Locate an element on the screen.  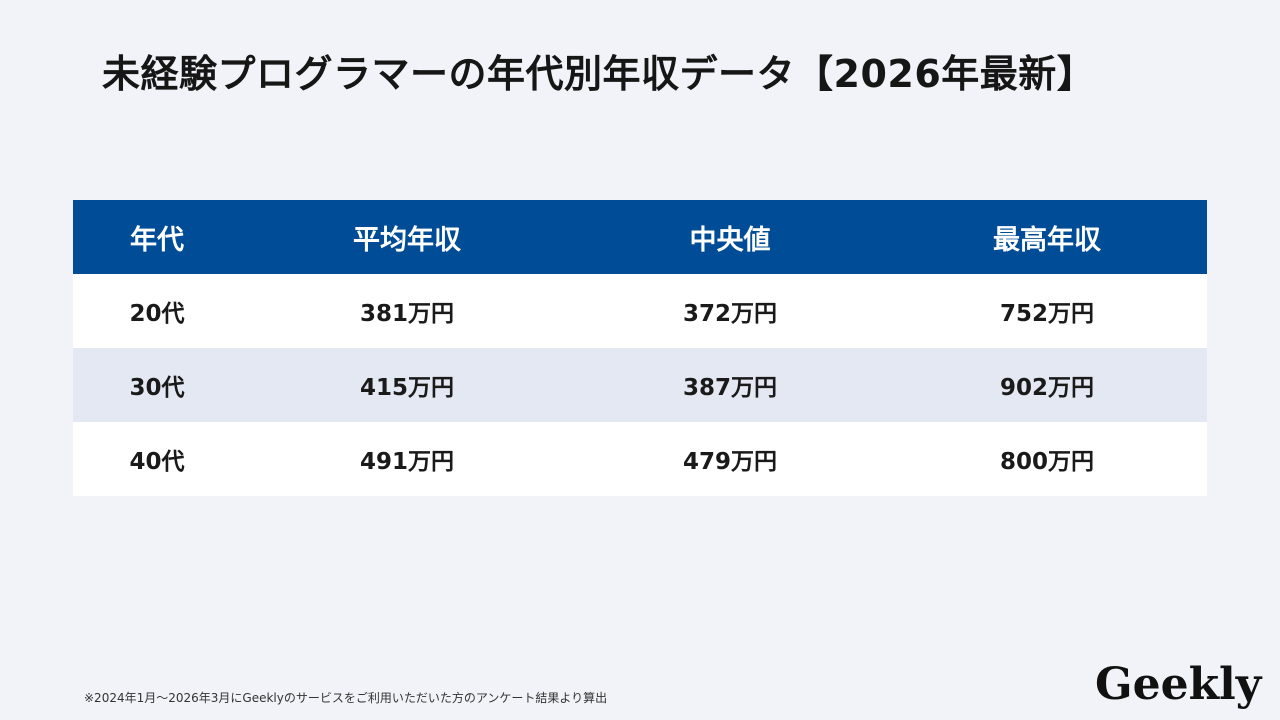
cell-max-salary: 752万円 is located at coordinates (1047, 311).